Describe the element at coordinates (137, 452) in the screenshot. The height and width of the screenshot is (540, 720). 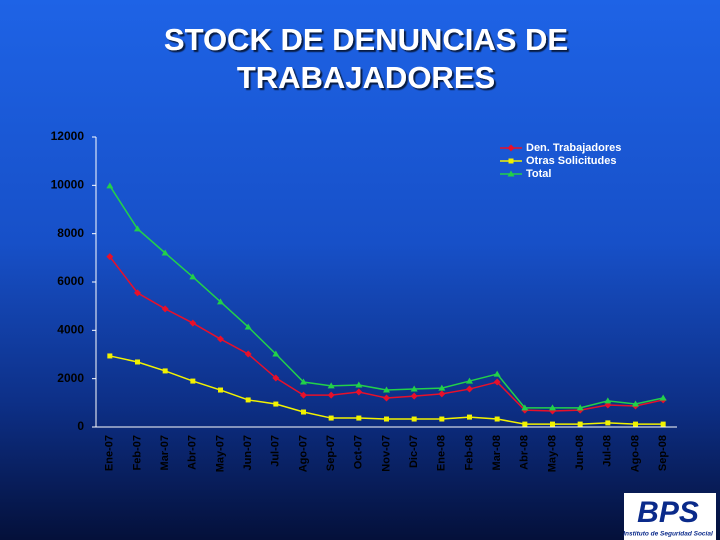
I see `x-tick-label: Feb-07` at that location.